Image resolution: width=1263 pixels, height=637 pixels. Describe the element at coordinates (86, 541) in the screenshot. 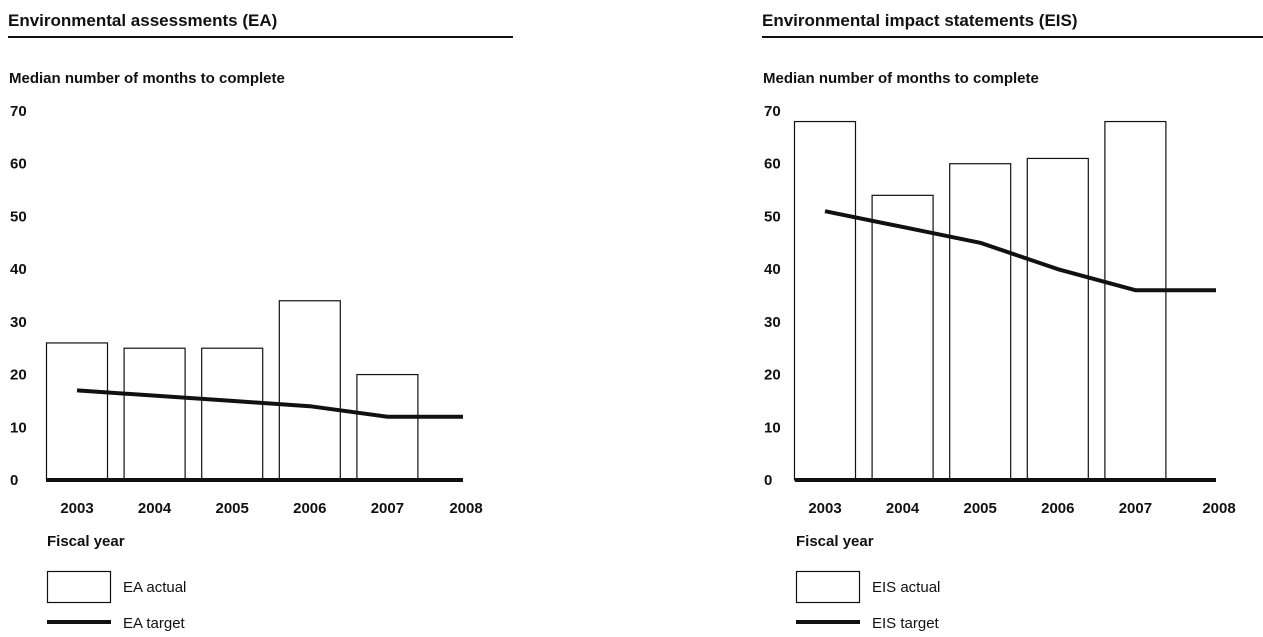

I see `ea-x-axis-label: Fiscal year` at that location.